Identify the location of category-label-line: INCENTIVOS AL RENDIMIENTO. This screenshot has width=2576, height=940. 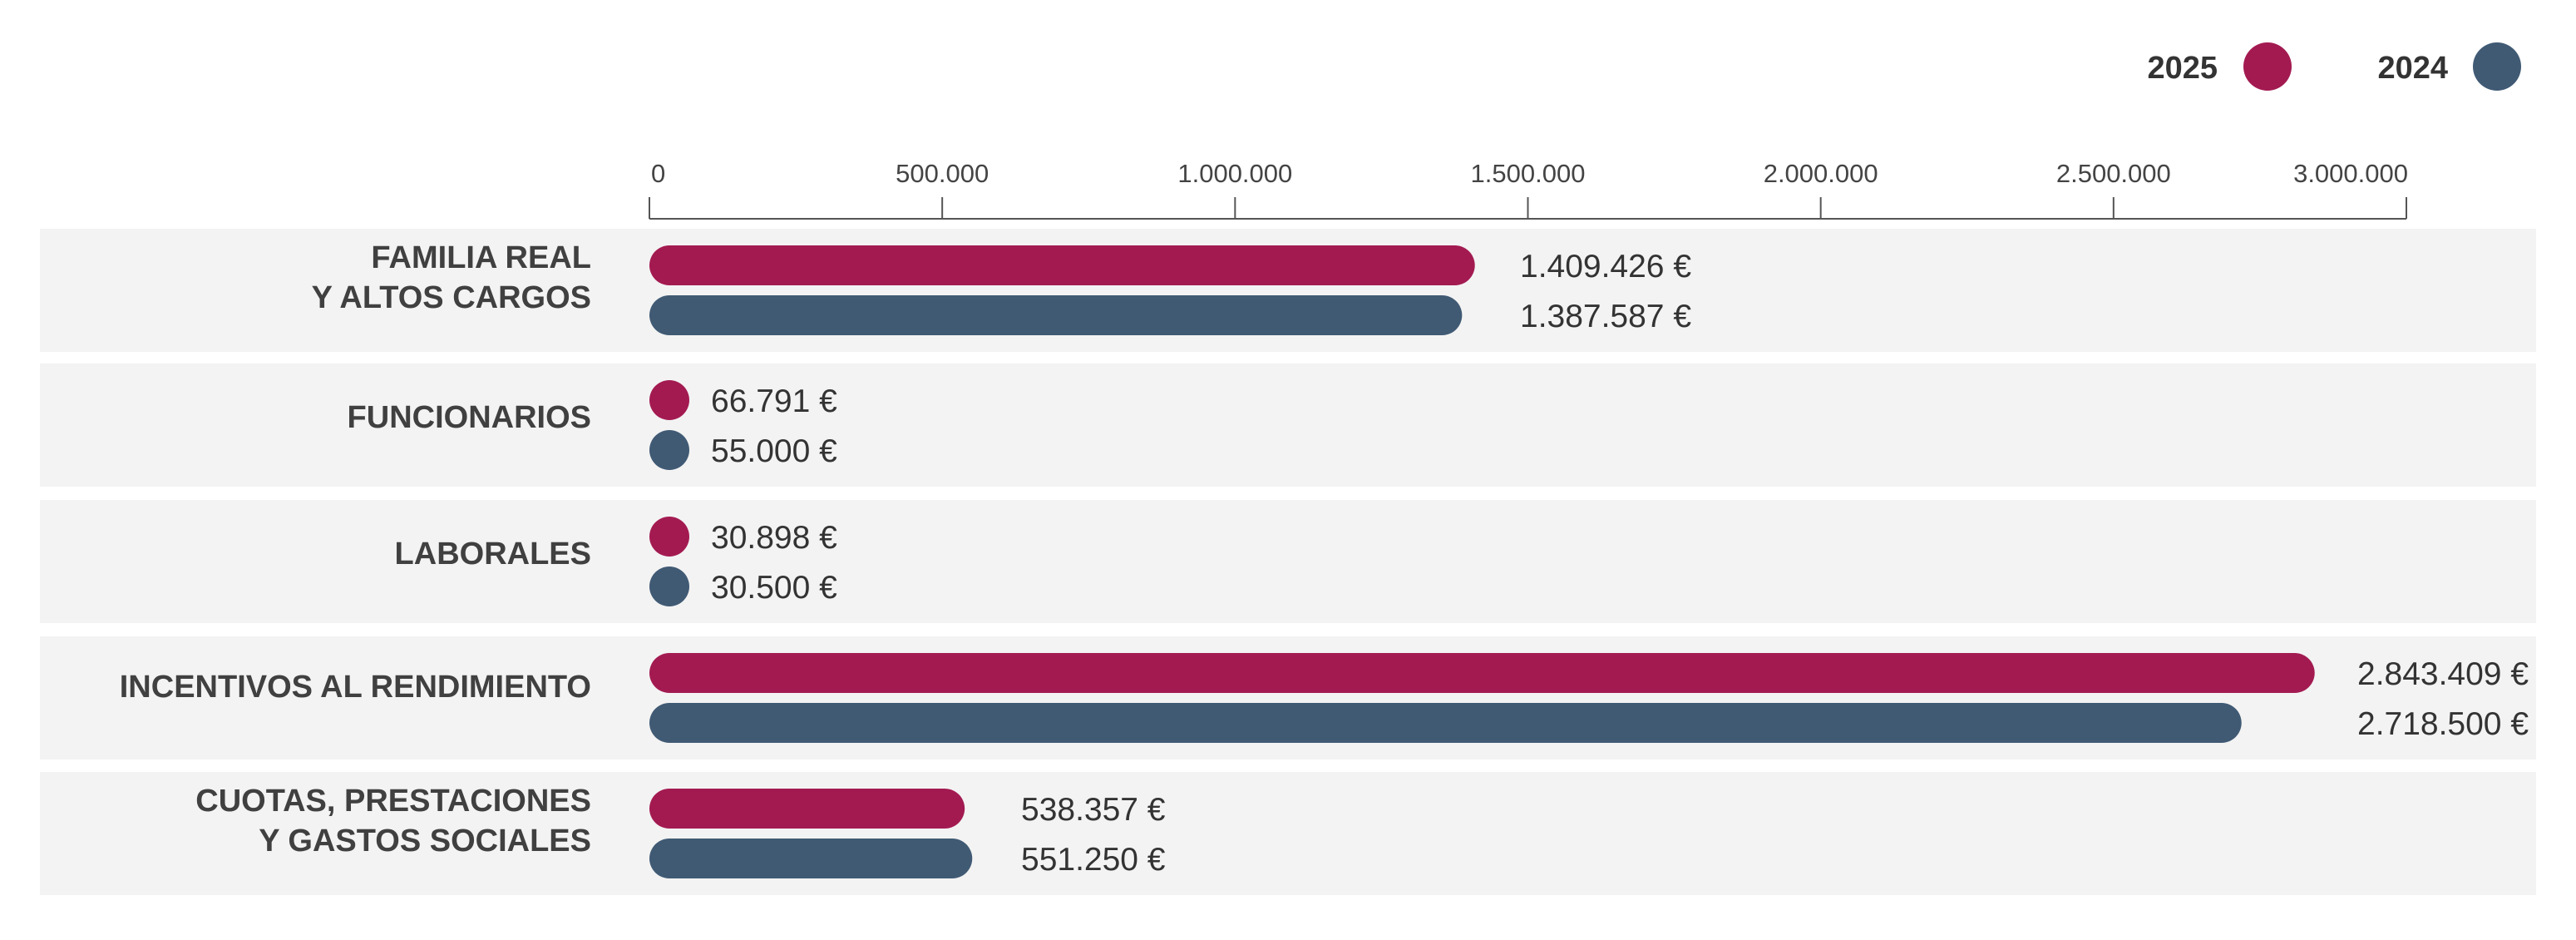
(355, 687).